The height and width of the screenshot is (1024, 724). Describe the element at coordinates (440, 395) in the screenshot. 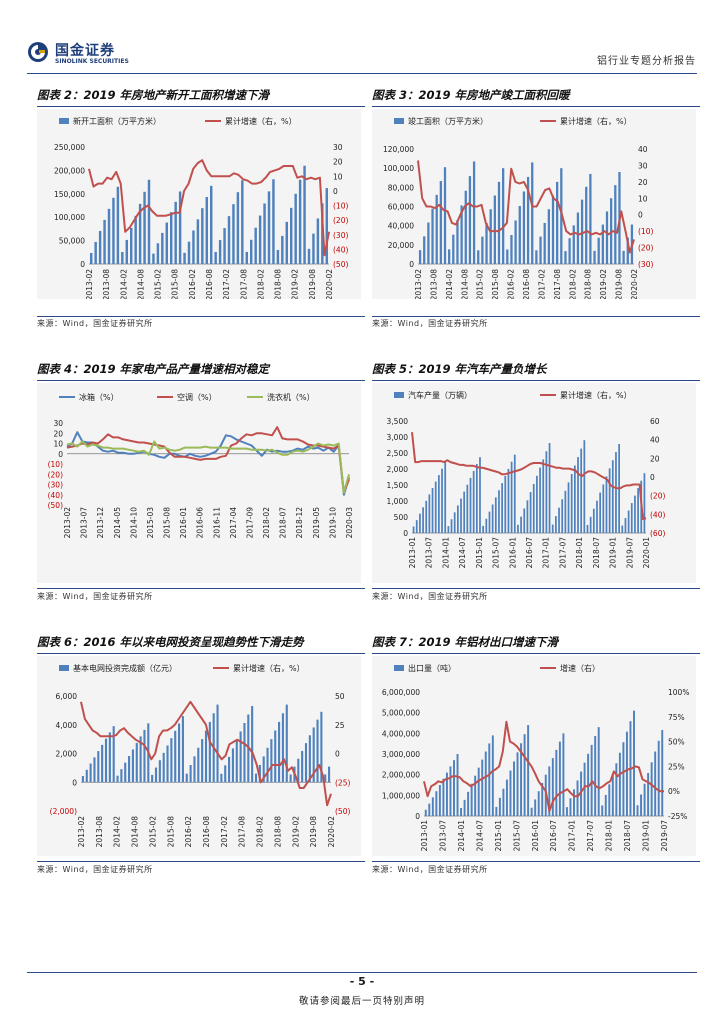

I see `legend-label: 汽车产量（万辆）` at that location.